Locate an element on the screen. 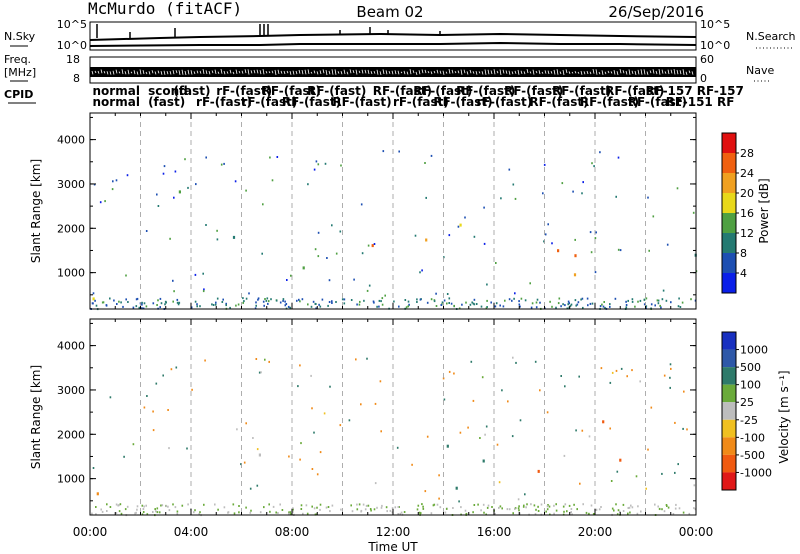 The image size is (800, 554). y-tick-label: 2000 is located at coordinates (71, 228).